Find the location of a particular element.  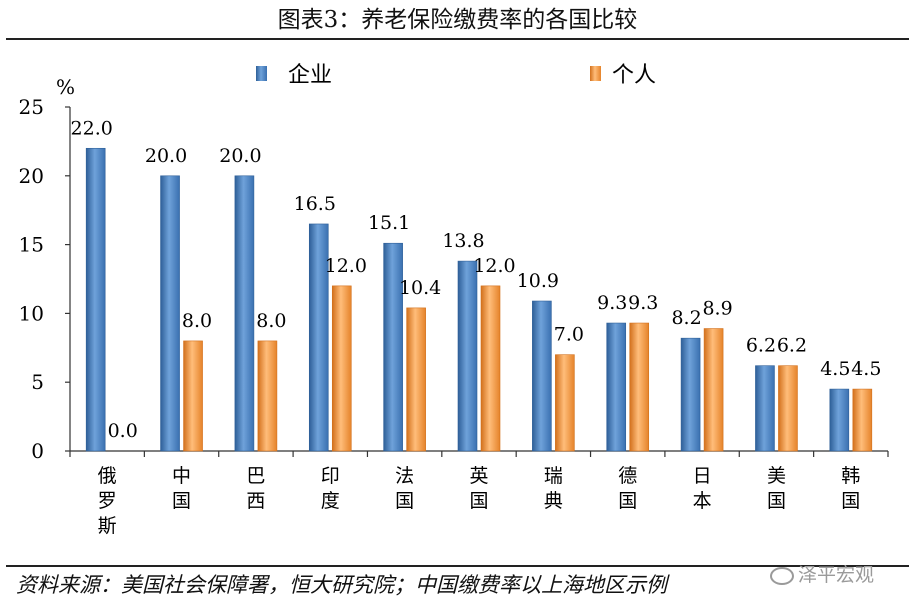

x-tick-label: 德国 is located at coordinates (627, 488).